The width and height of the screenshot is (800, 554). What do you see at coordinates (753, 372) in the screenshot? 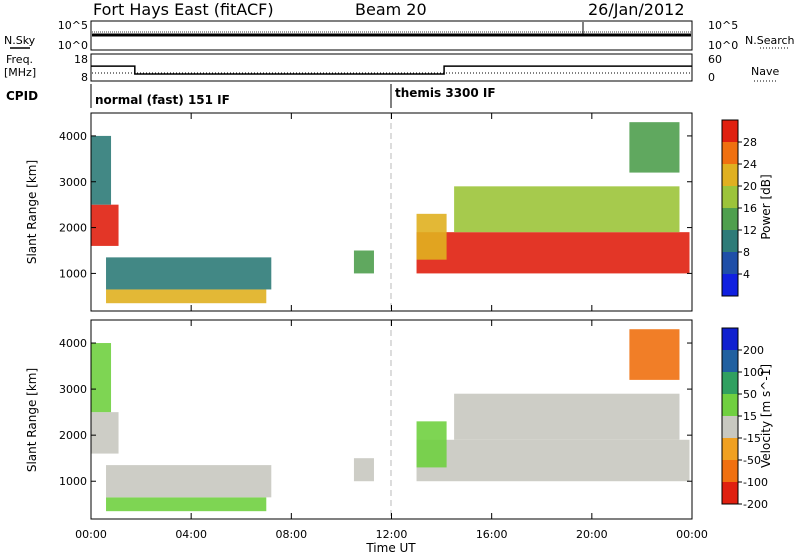
I see `velocity-scale-tick-1: 100` at bounding box center [753, 372].